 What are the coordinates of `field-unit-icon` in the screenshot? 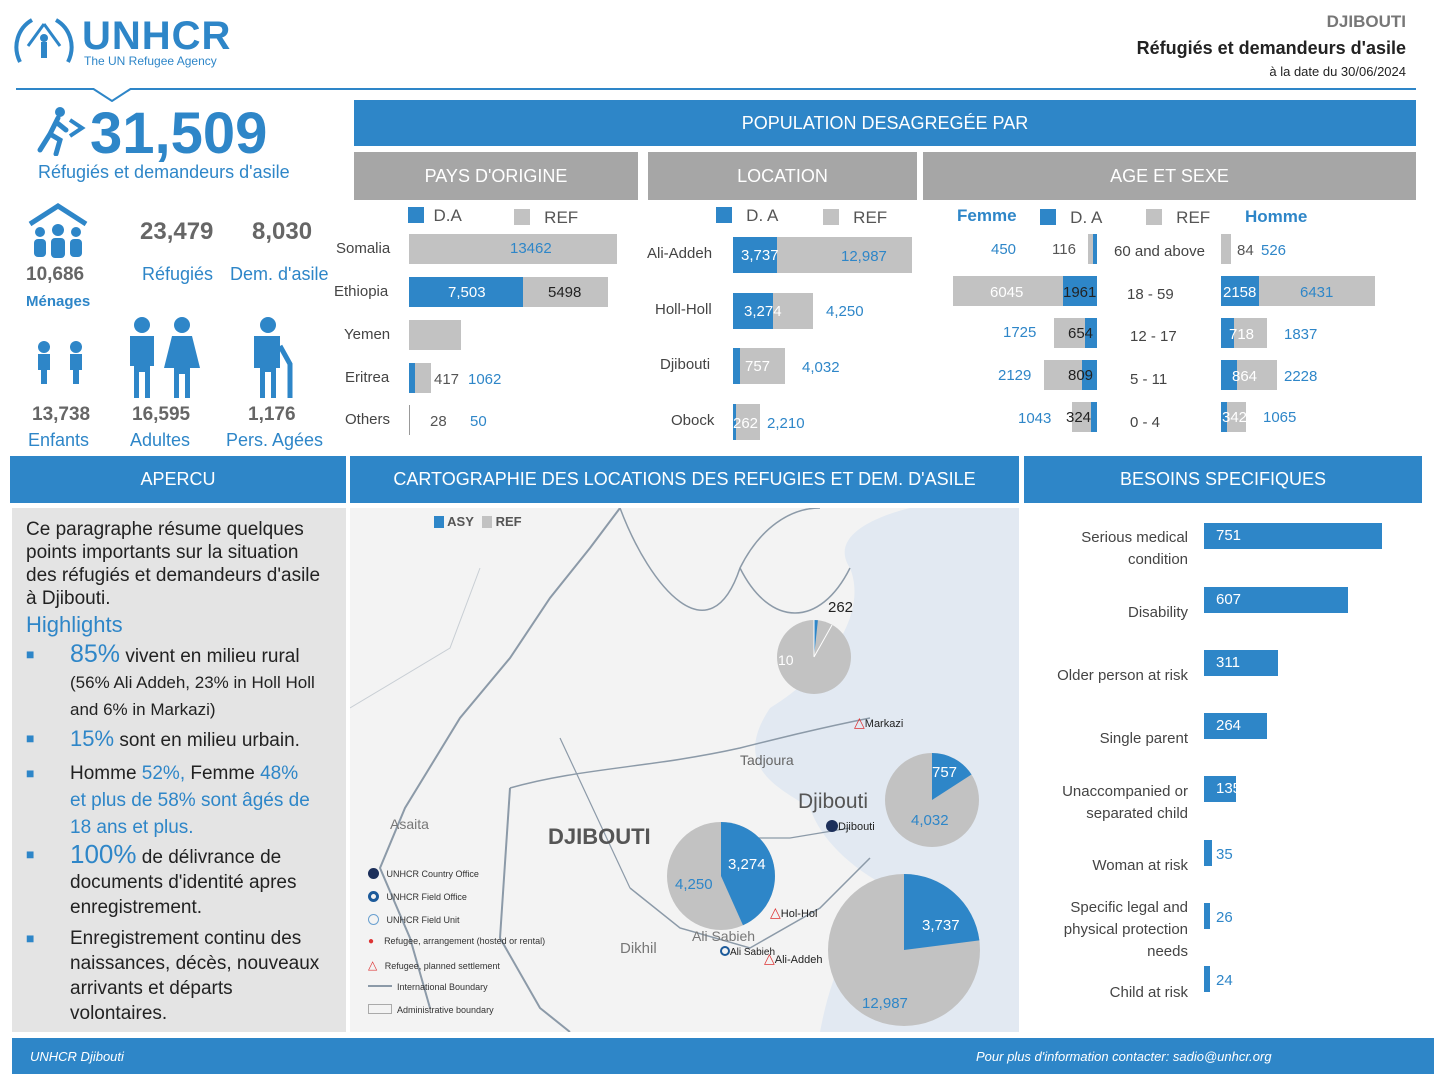 It's located at (373, 919).